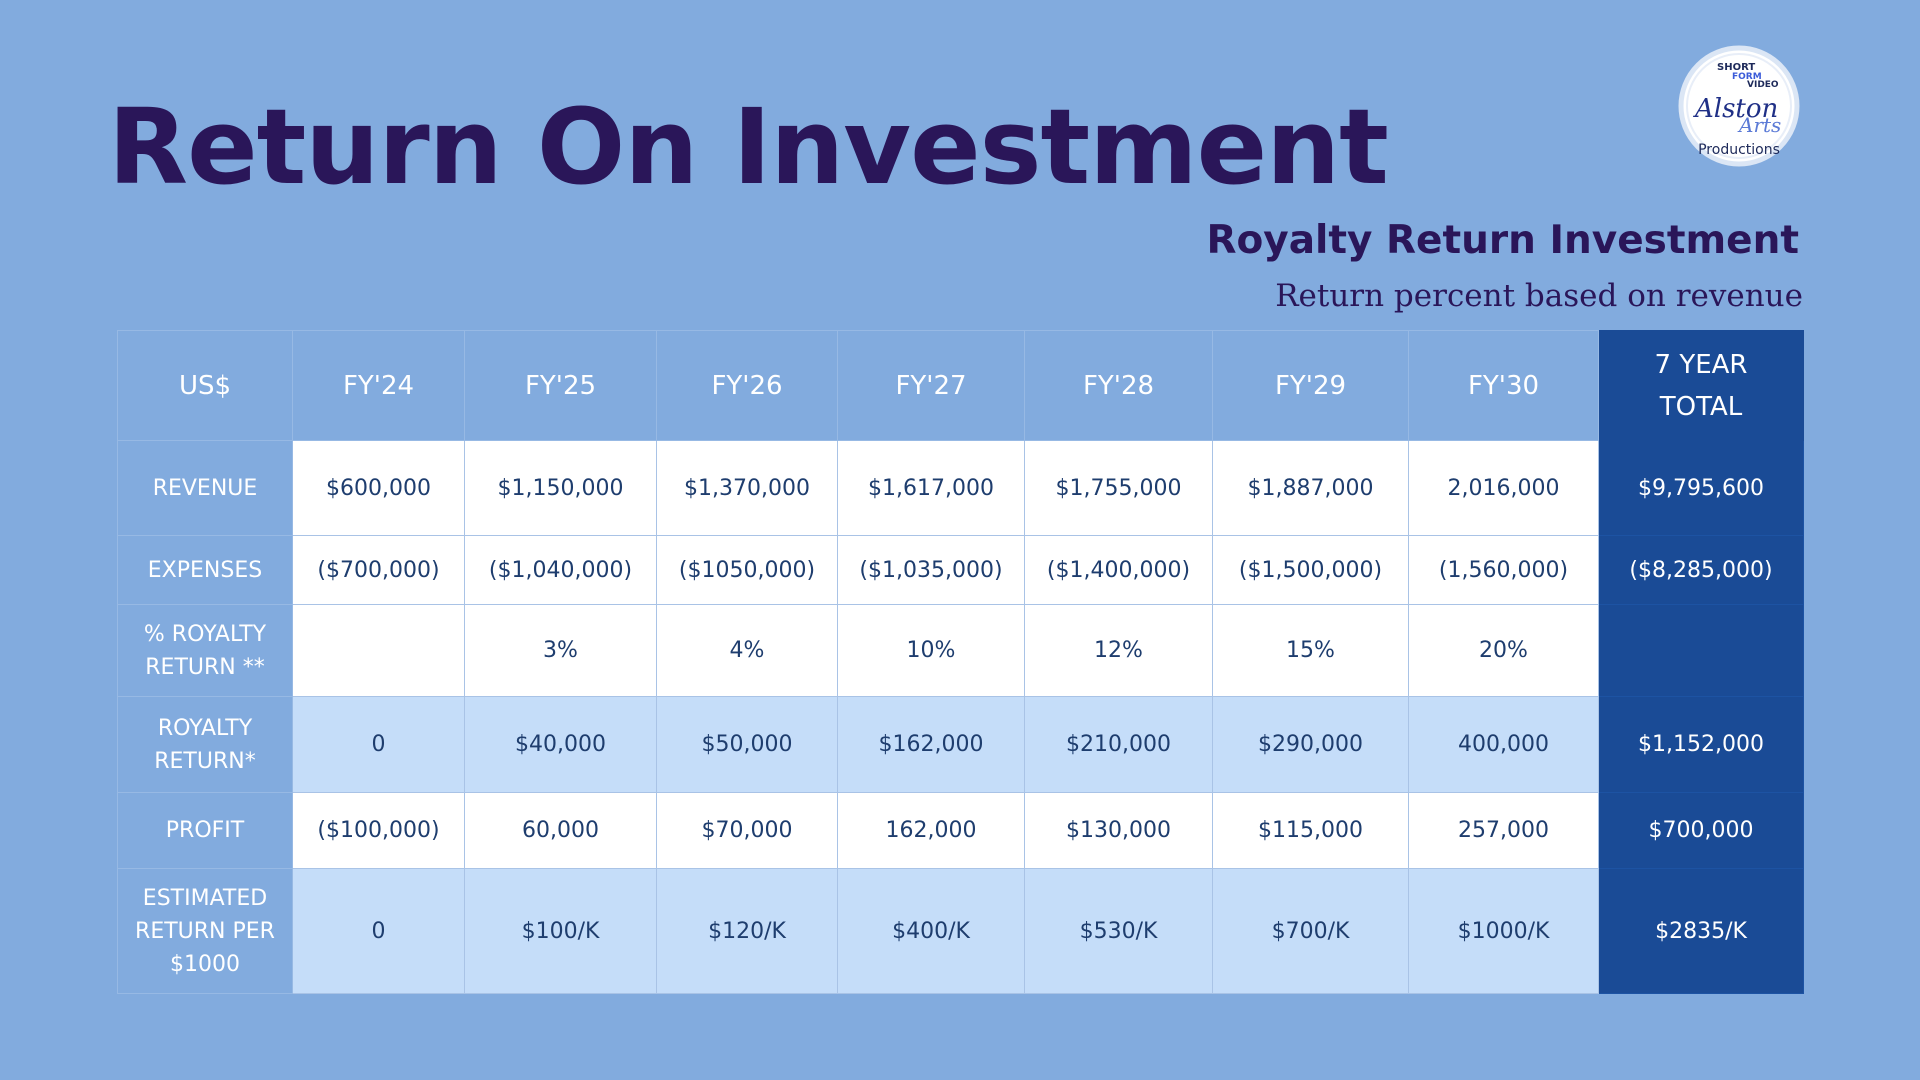 The height and width of the screenshot is (1080, 1920). What do you see at coordinates (1736, 67) in the screenshot?
I see `logo-line-short: SHORT` at bounding box center [1736, 67].